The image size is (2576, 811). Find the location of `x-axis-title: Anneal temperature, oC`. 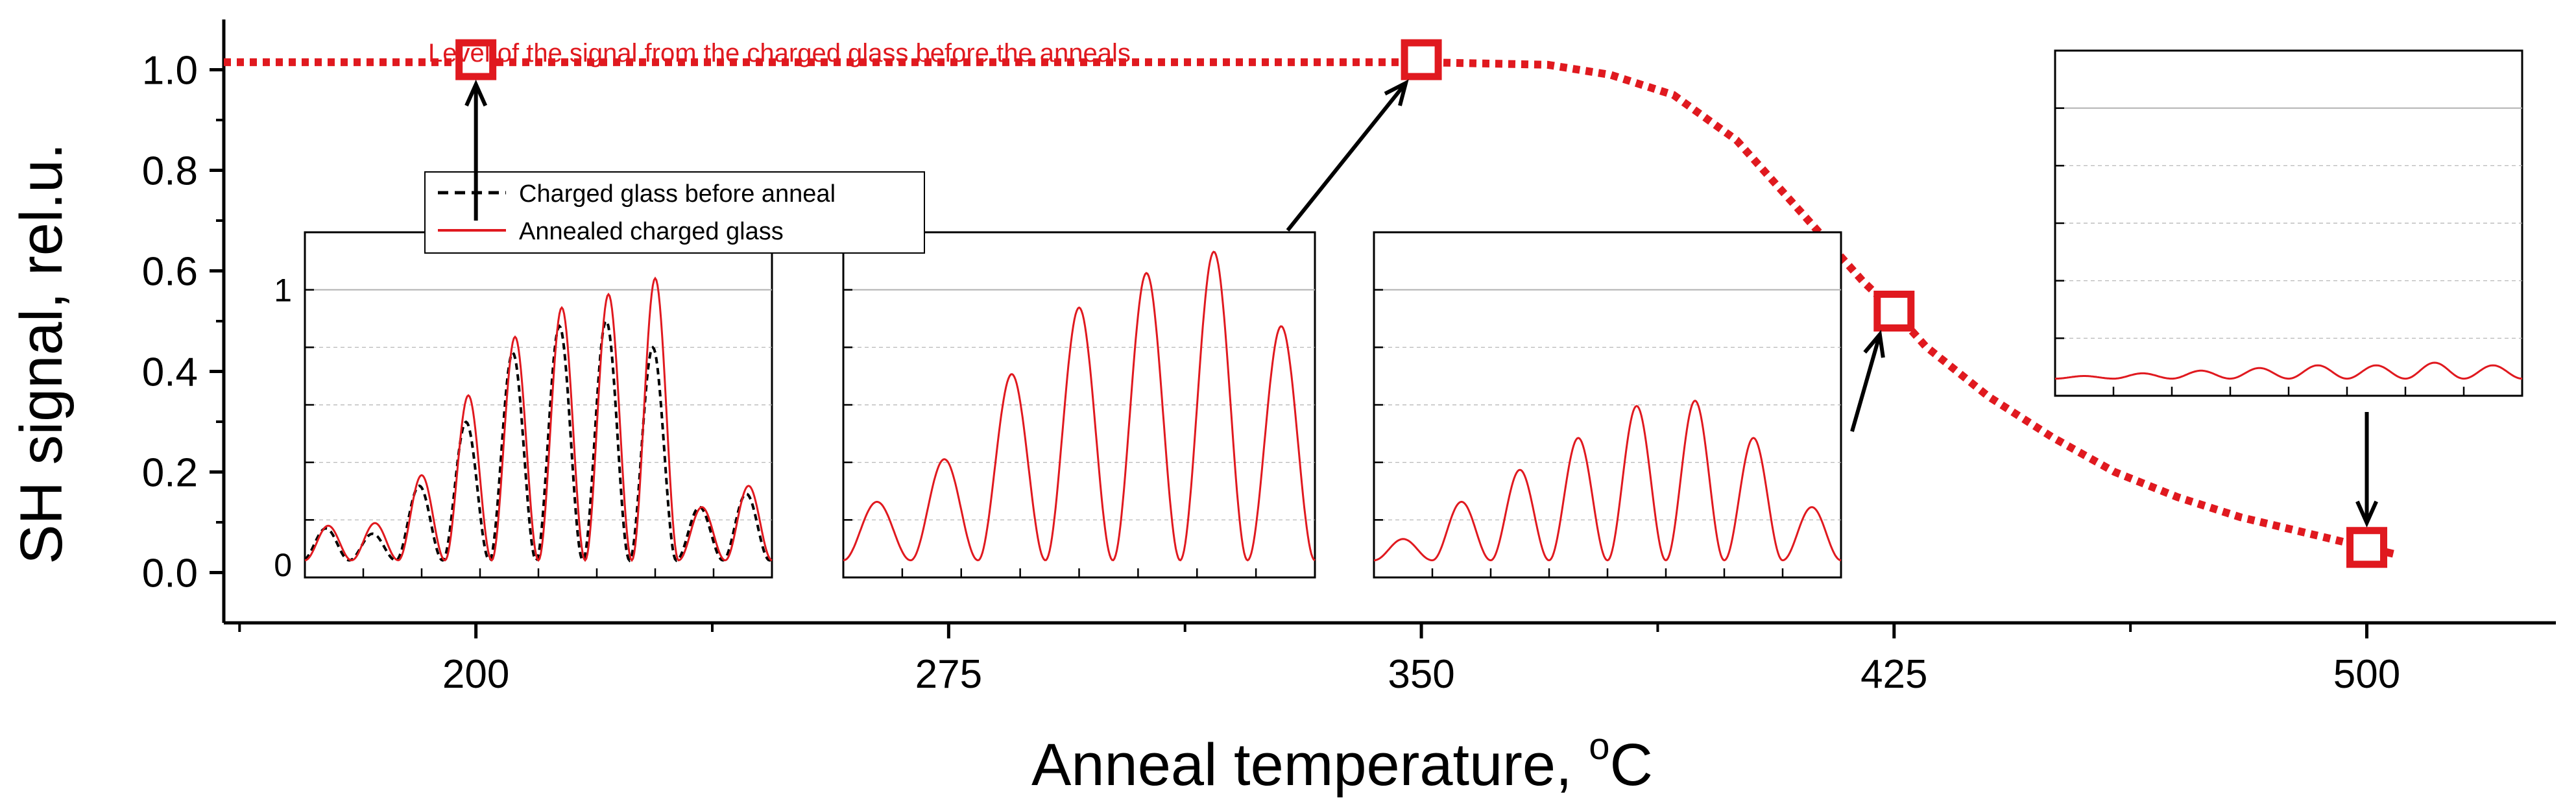

x-axis-title: Anneal temperature, oC is located at coordinates (1342, 761).